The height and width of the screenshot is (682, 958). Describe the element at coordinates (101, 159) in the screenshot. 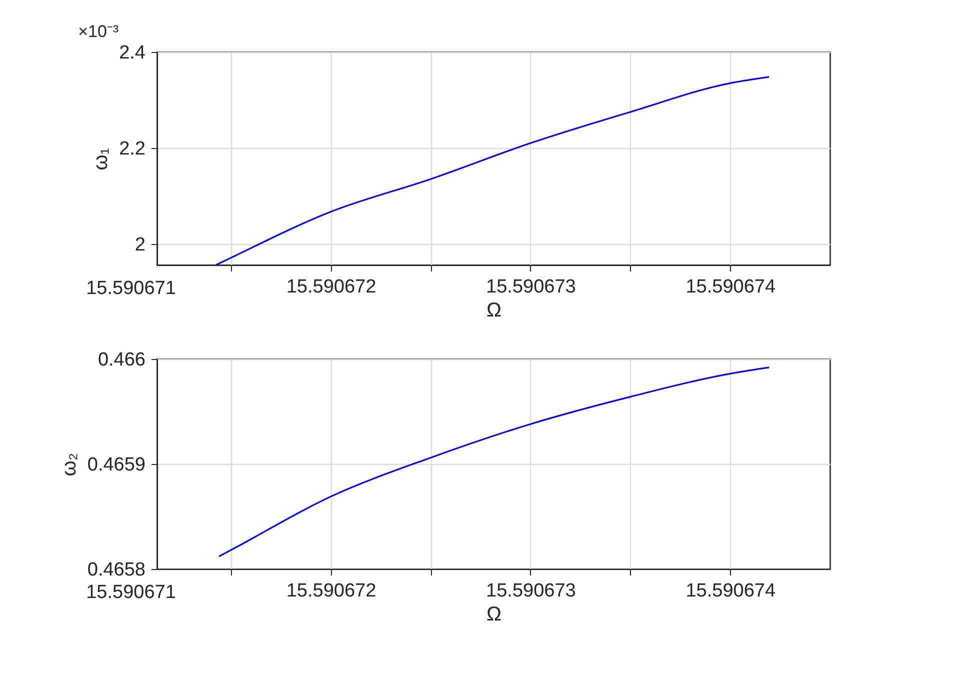

I see `y-axis-title: ω₁` at that location.